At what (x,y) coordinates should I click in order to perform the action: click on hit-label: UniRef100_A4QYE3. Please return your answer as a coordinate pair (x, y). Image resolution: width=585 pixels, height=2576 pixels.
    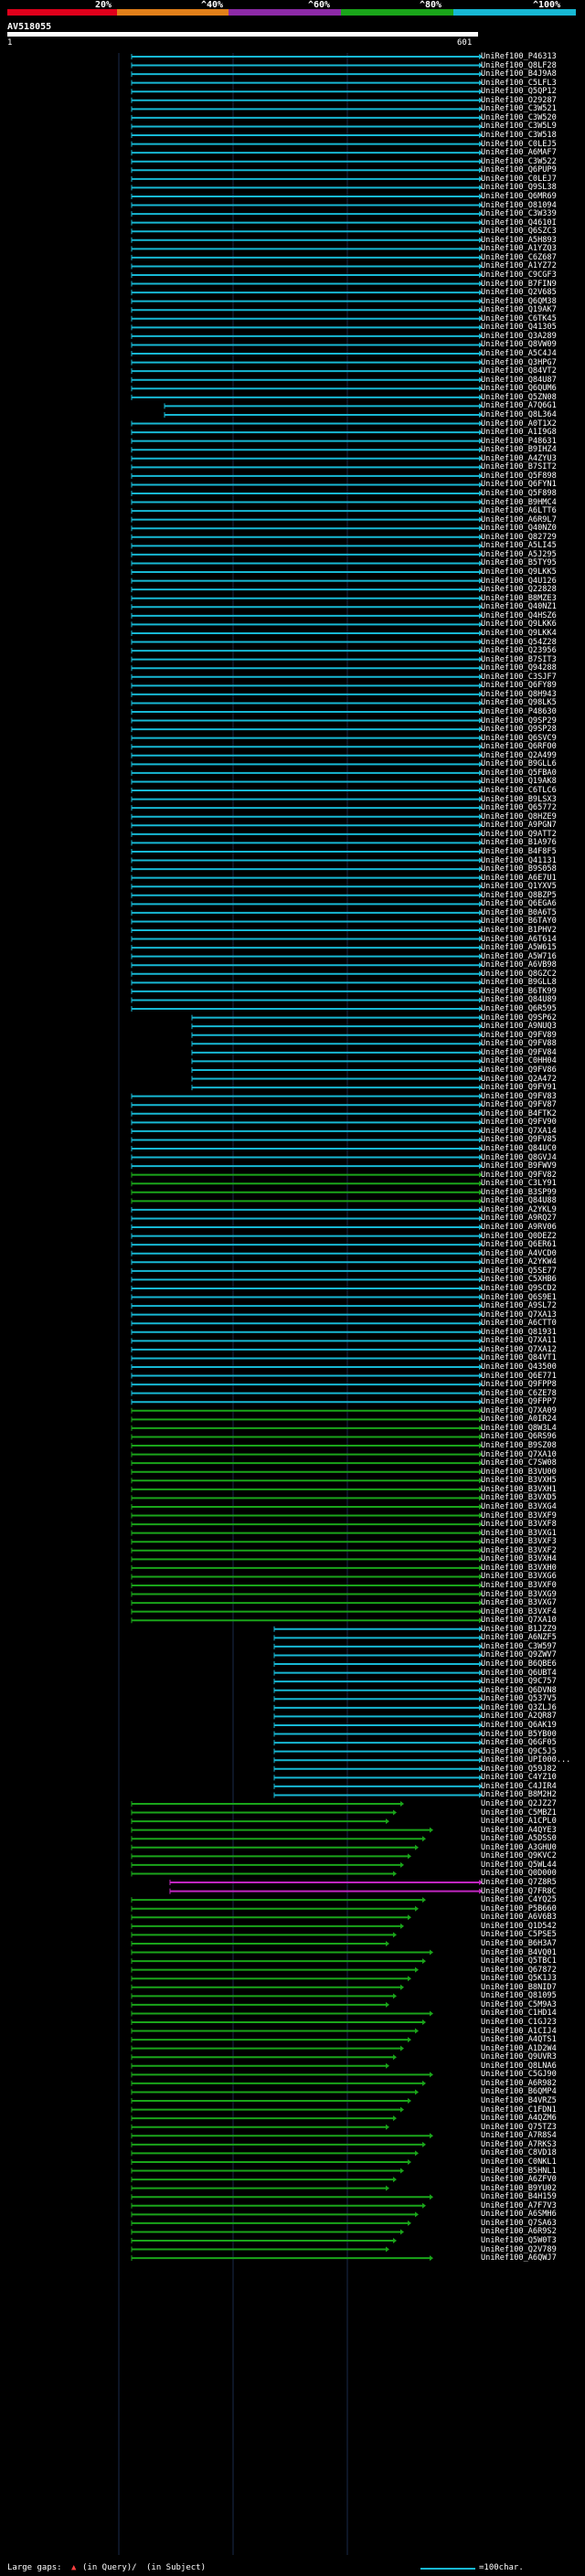
    Looking at the image, I should click on (519, 1830).